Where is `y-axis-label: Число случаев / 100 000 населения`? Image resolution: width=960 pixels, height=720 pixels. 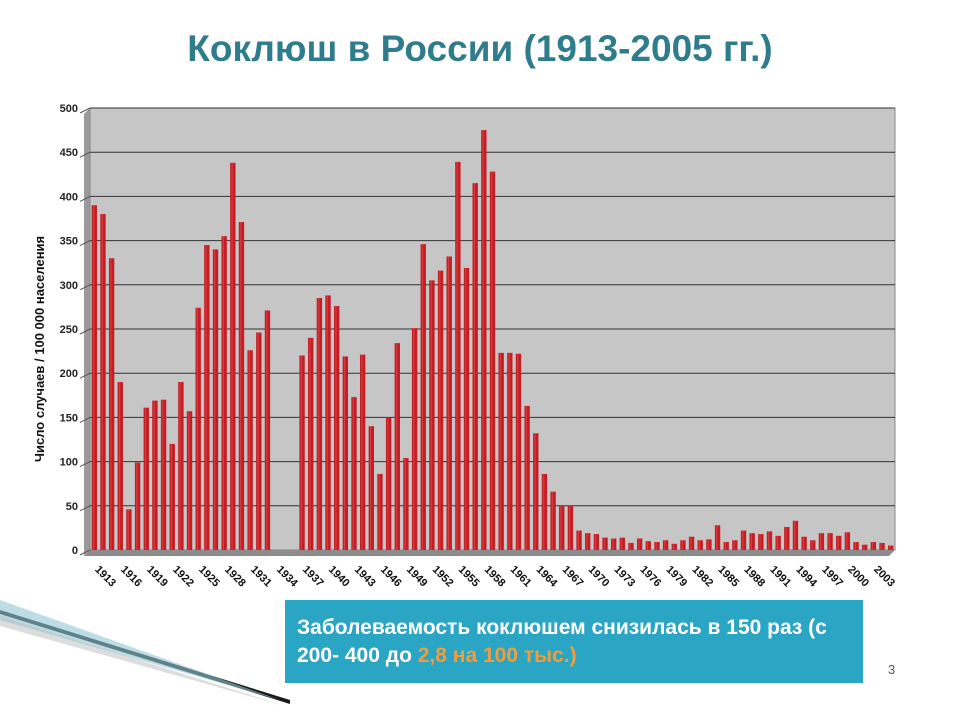
y-axis-label: Число случаев / 100 000 населения is located at coordinates (39, 349).